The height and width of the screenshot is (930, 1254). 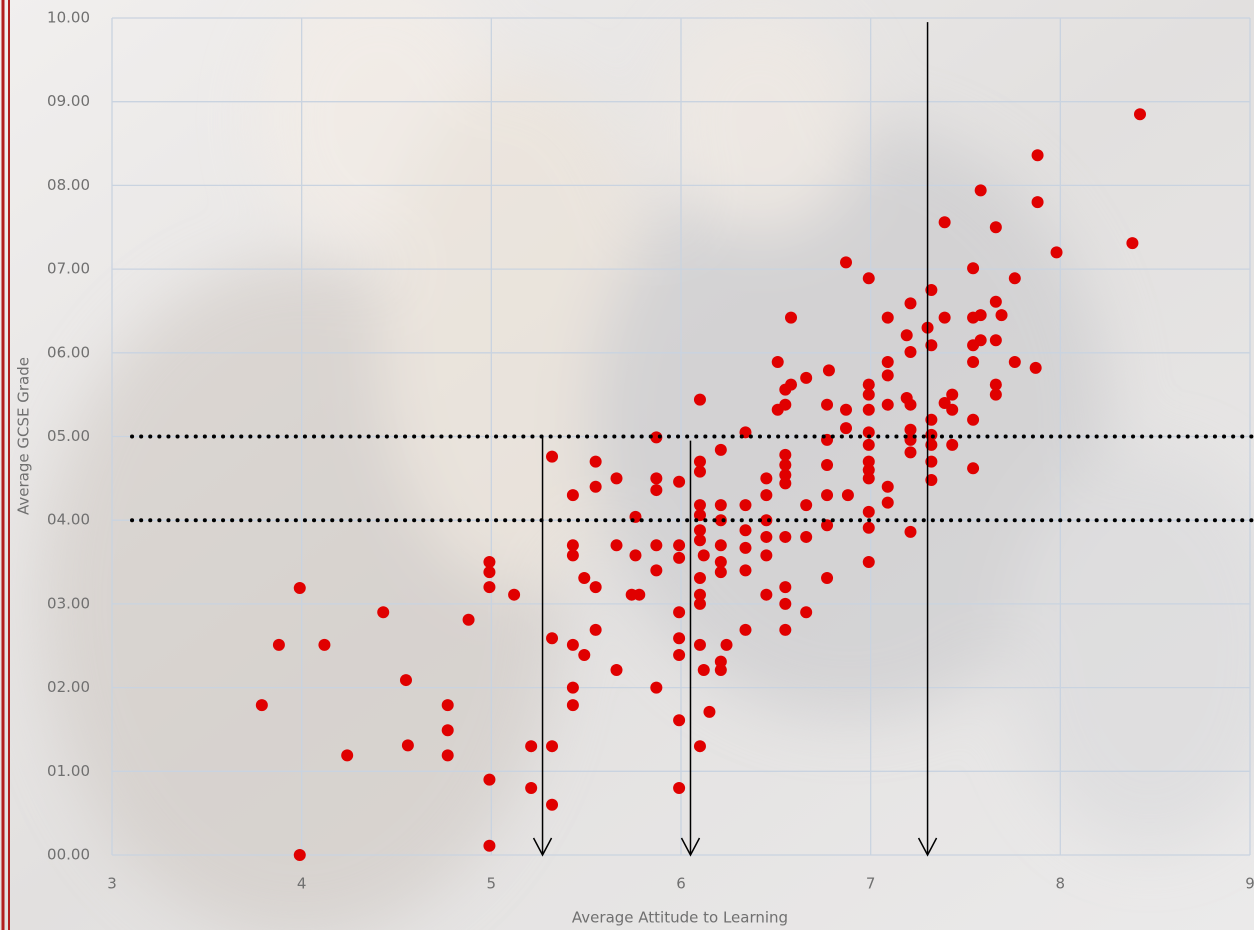 I want to click on x-tick-label: 9, so click(x=1249, y=884).